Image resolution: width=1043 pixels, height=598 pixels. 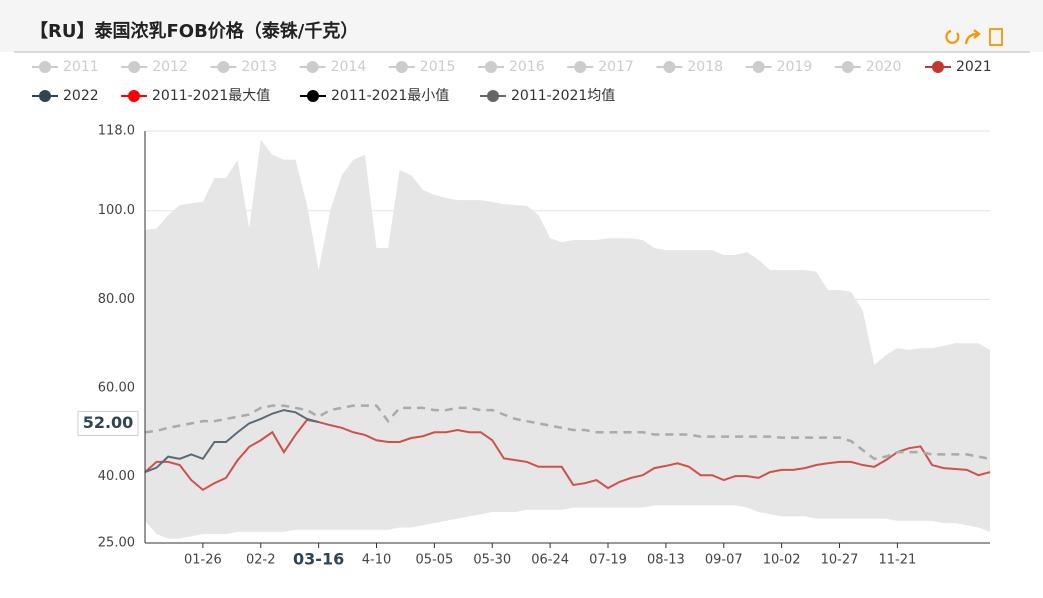 I want to click on y-tick-label: 118.0, so click(x=116, y=131).